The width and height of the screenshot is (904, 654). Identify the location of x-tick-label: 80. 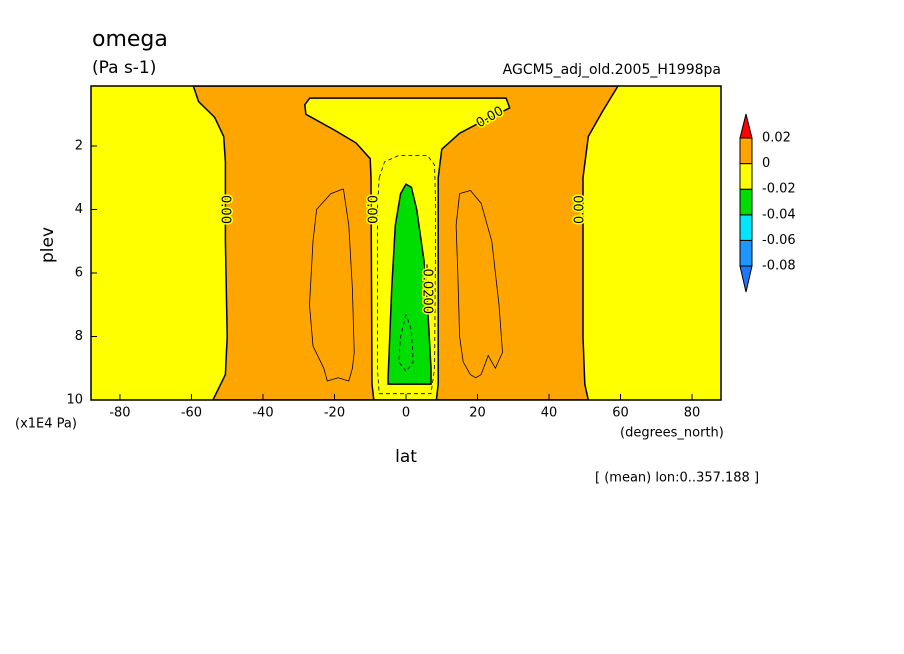
(692, 413).